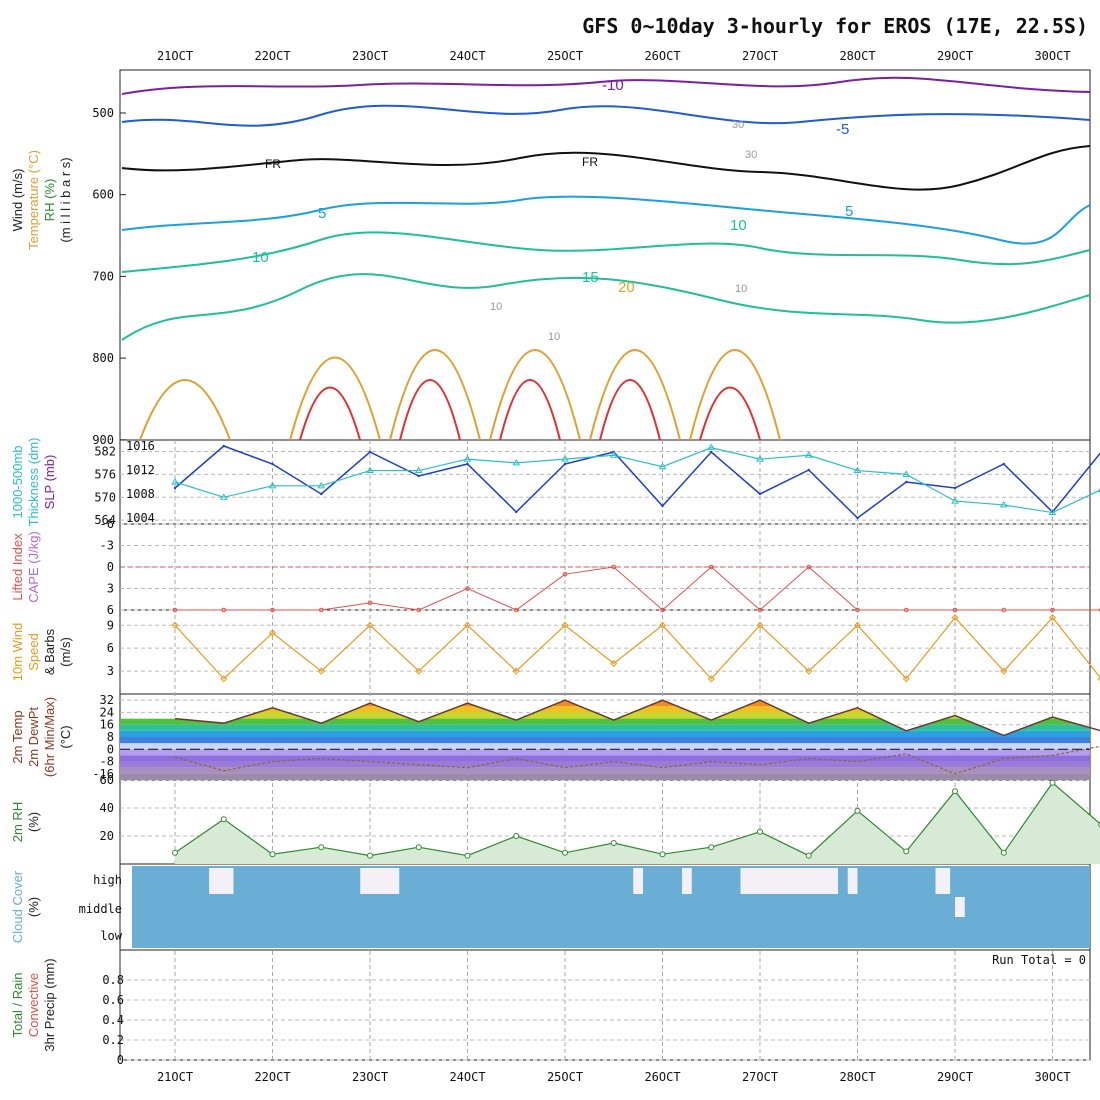  Describe the element at coordinates (49, 737) in the screenshot. I see `temp-ylabel-minmax: (6hr Min/Max)` at that location.